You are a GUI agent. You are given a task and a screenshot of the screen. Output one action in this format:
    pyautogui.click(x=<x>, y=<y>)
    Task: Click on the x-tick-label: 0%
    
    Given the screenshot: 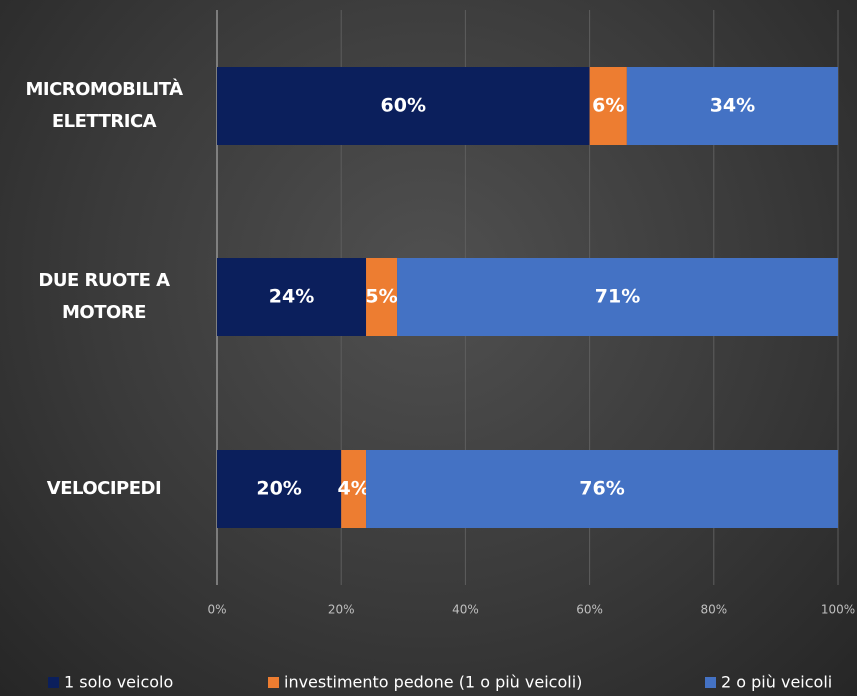 What is the action you would take?
    pyautogui.click(x=216, y=610)
    